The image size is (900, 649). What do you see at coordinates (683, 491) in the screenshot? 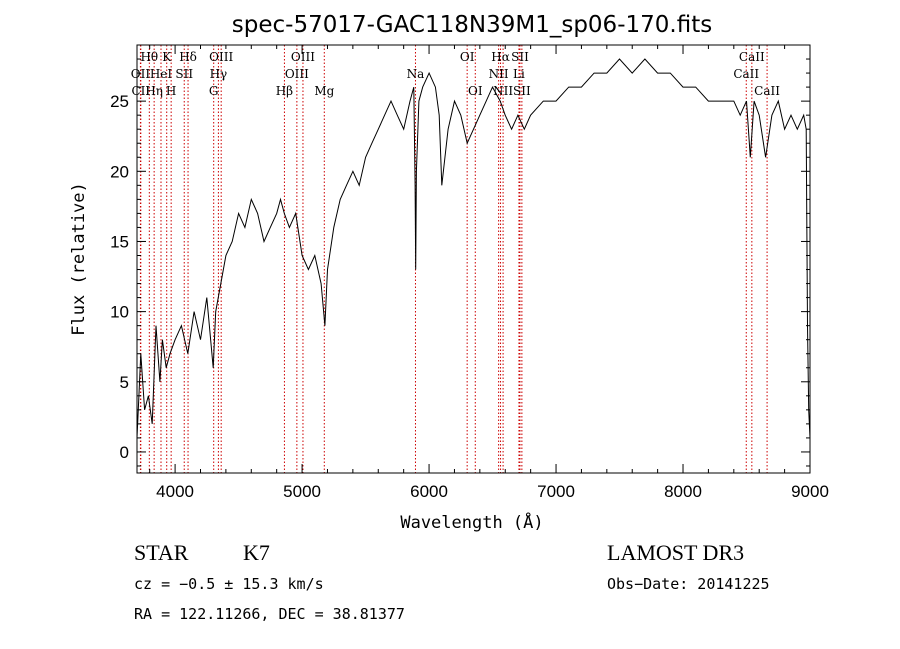
I see `x-tick-label: 8000` at bounding box center [683, 491].